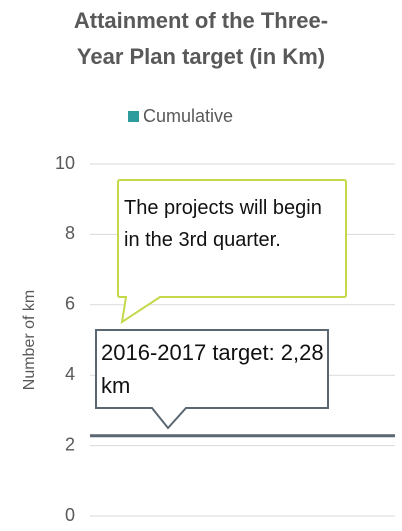  What do you see at coordinates (70, 233) in the screenshot?
I see `y-tick-label: 8` at bounding box center [70, 233].